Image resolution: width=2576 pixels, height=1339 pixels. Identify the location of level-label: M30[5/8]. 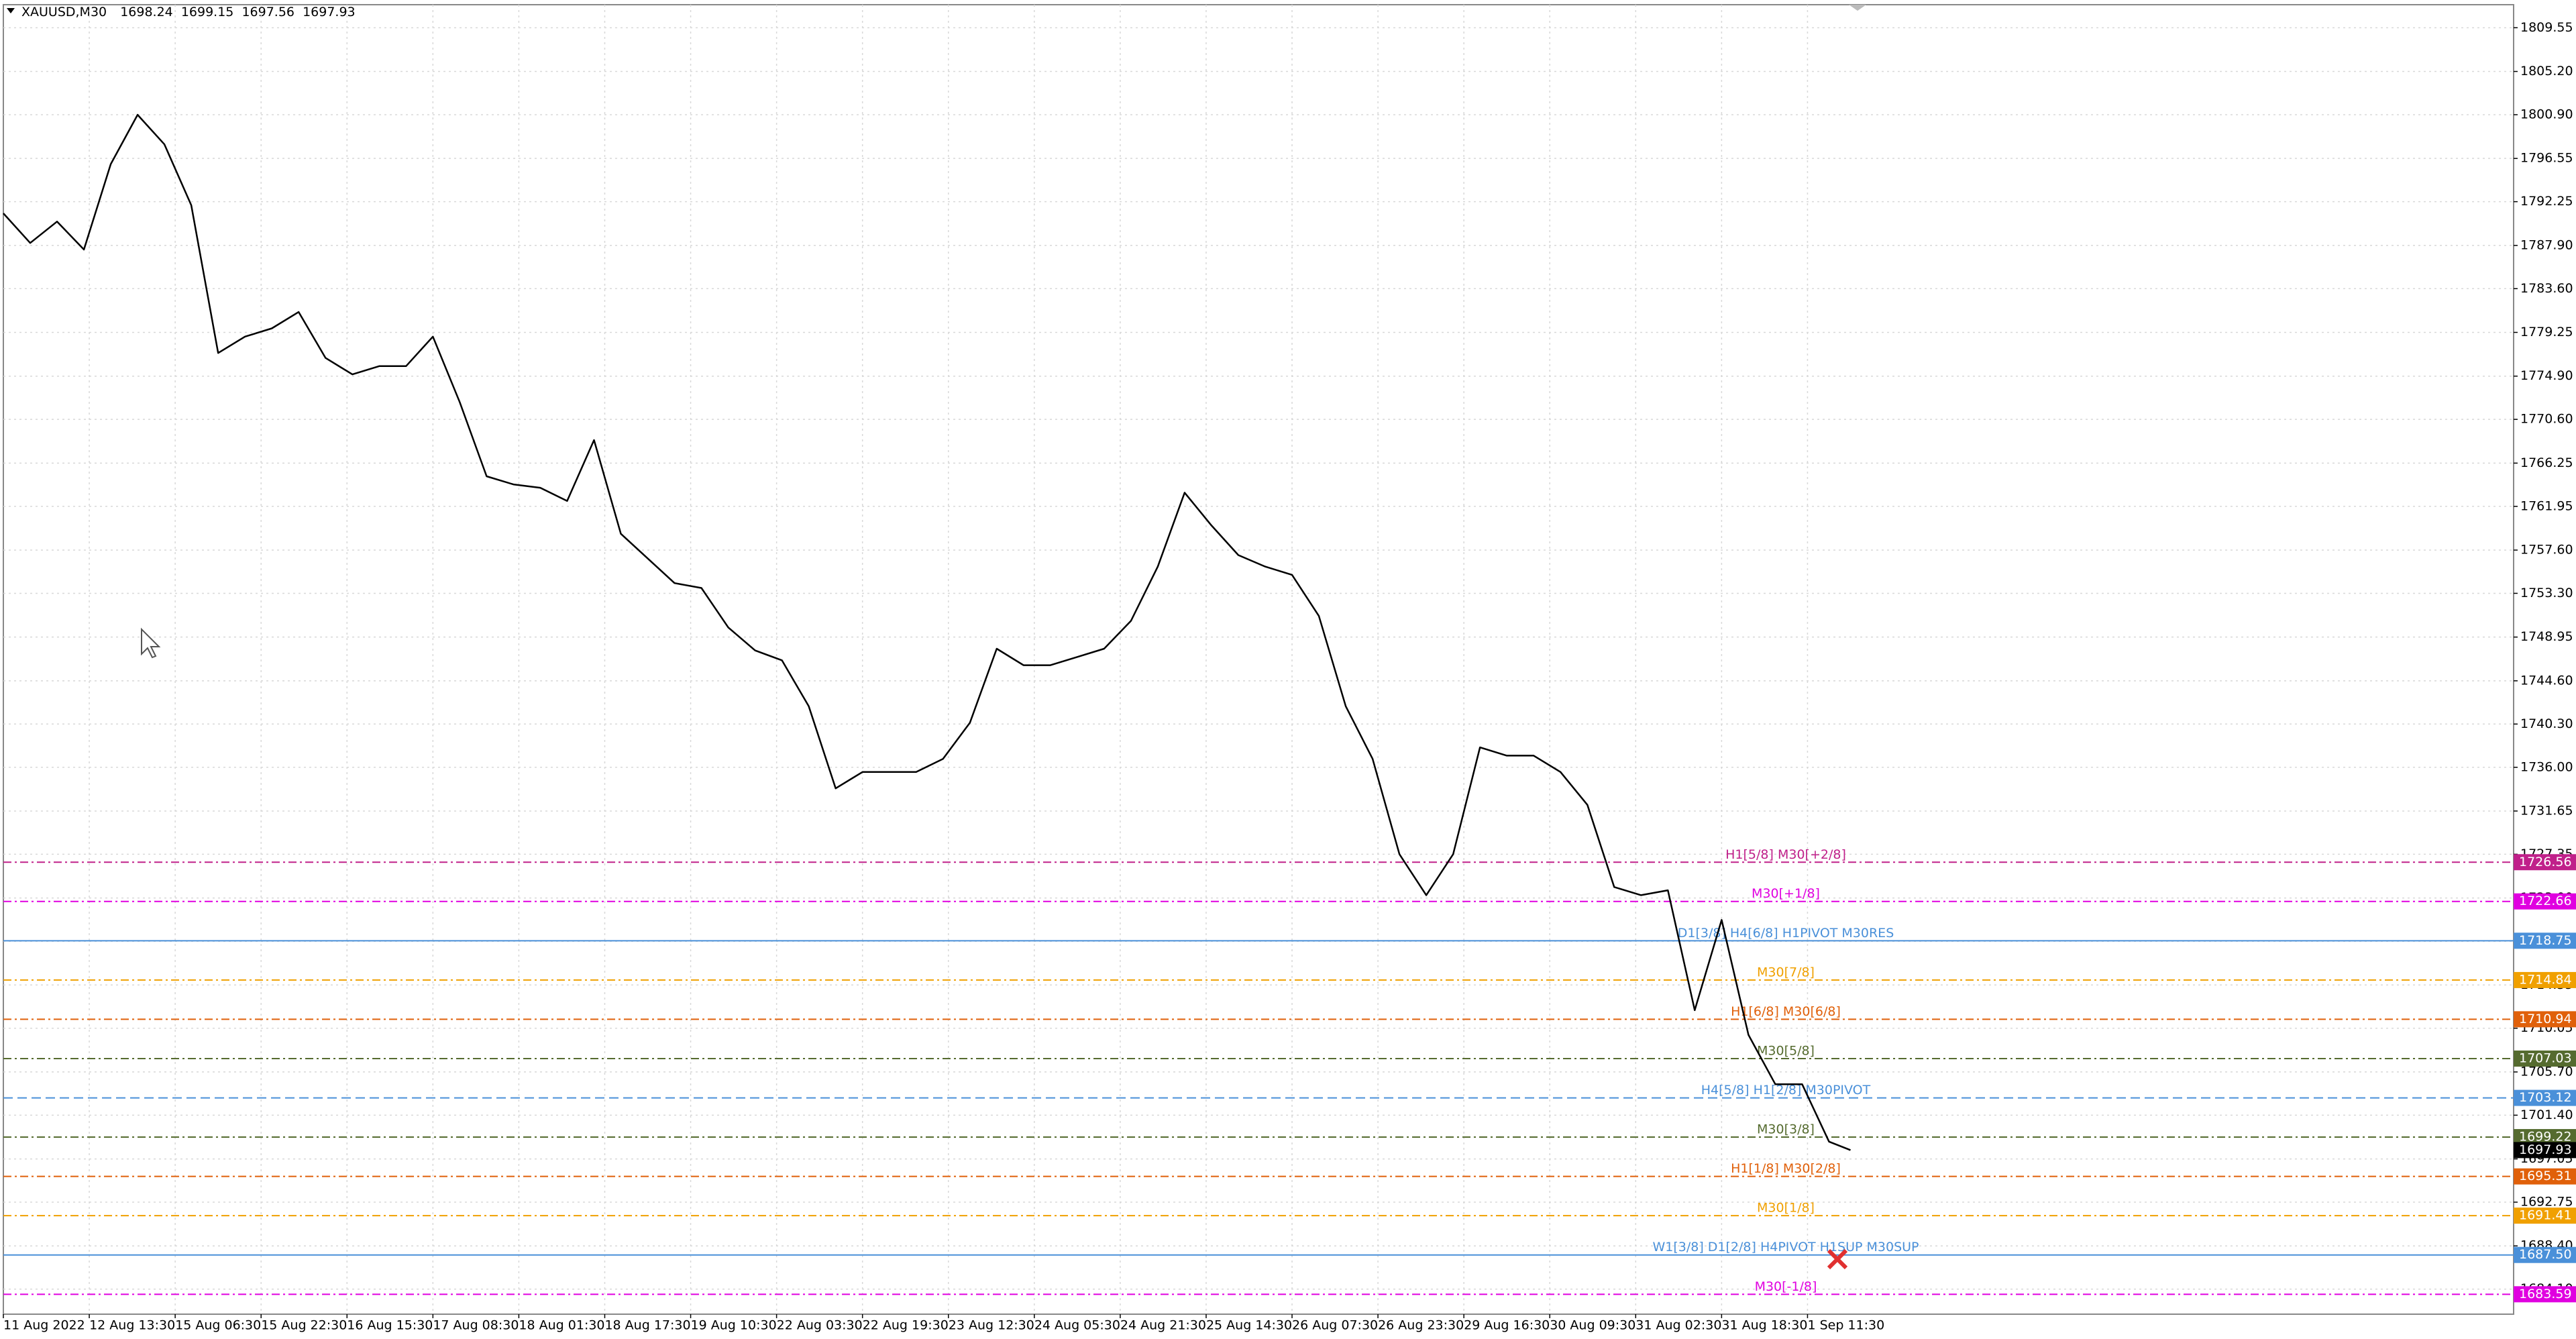
(1786, 1050).